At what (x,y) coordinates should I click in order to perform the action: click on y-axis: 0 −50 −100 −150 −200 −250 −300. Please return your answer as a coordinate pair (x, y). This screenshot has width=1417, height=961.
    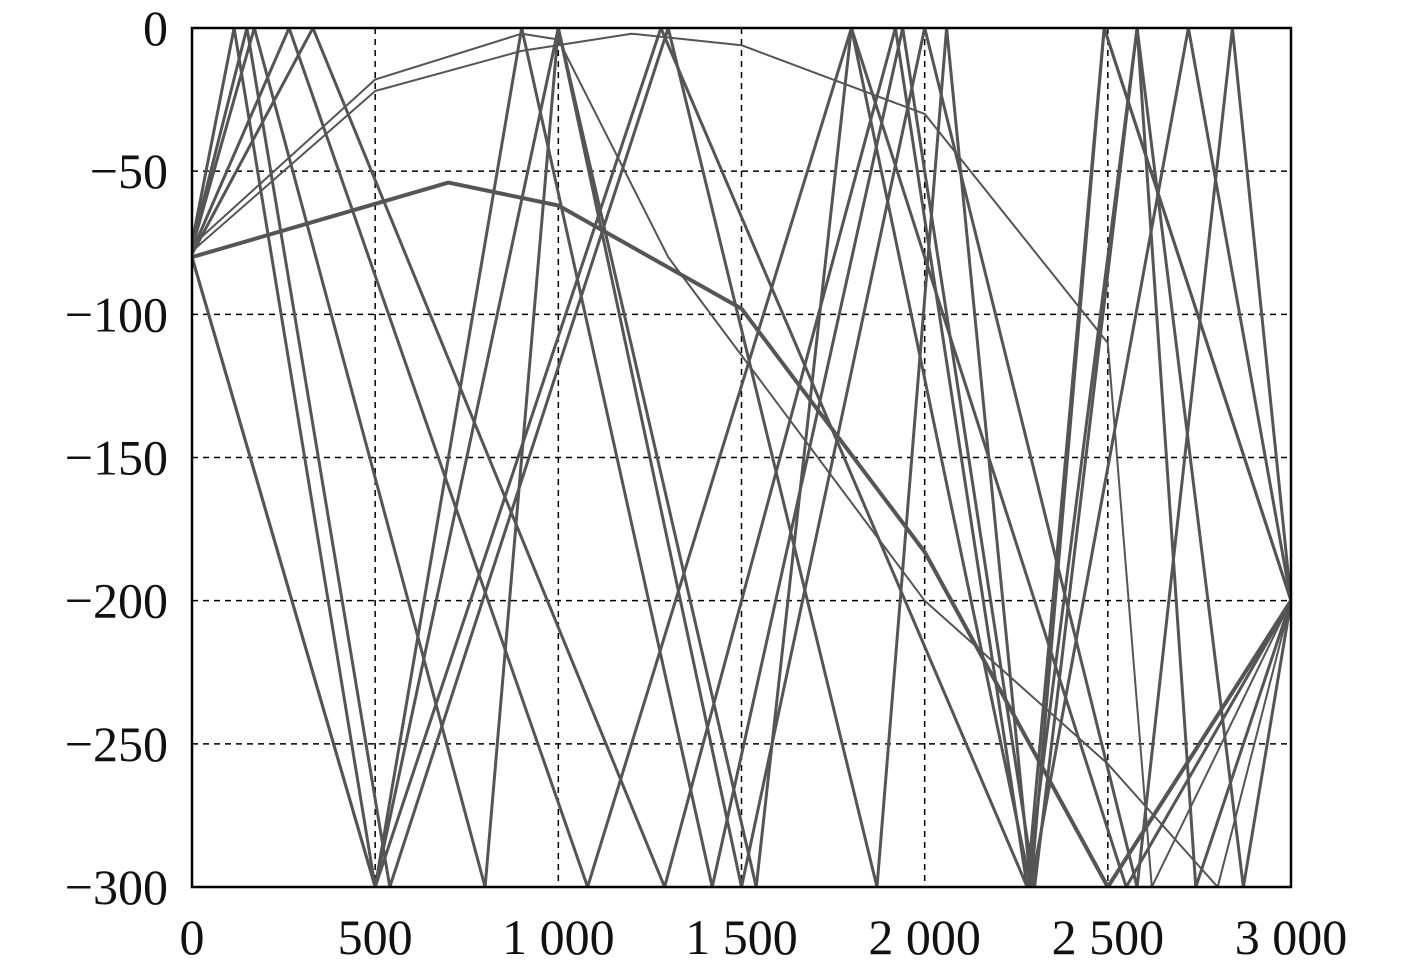
    Looking at the image, I should click on (116, 457).